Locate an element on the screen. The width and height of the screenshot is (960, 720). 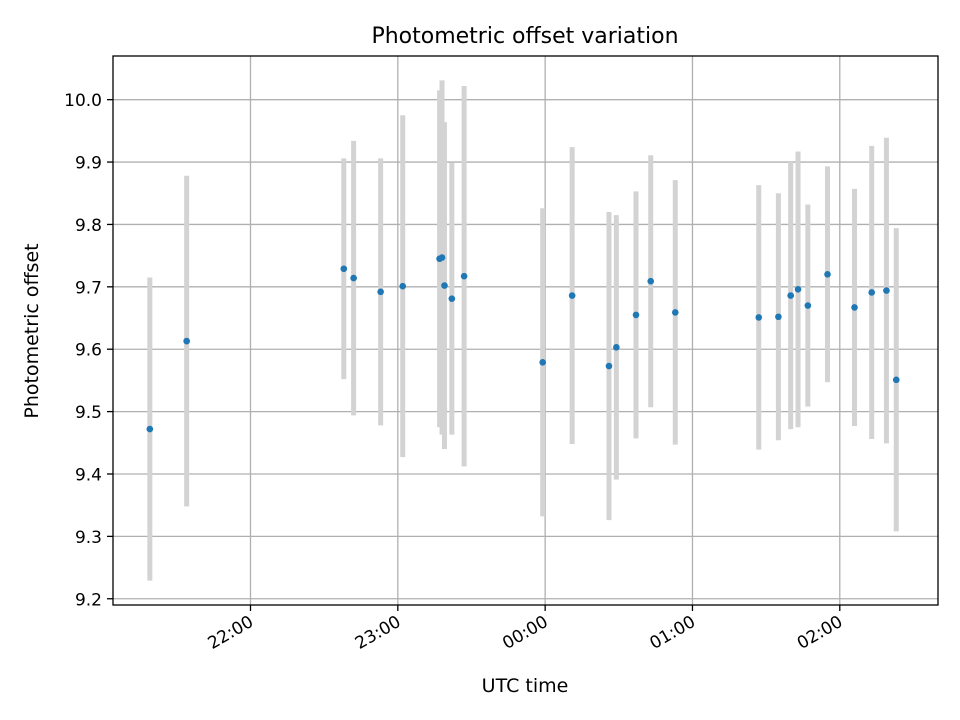
y-tick-label: 9.8 is located at coordinates (88, 226).